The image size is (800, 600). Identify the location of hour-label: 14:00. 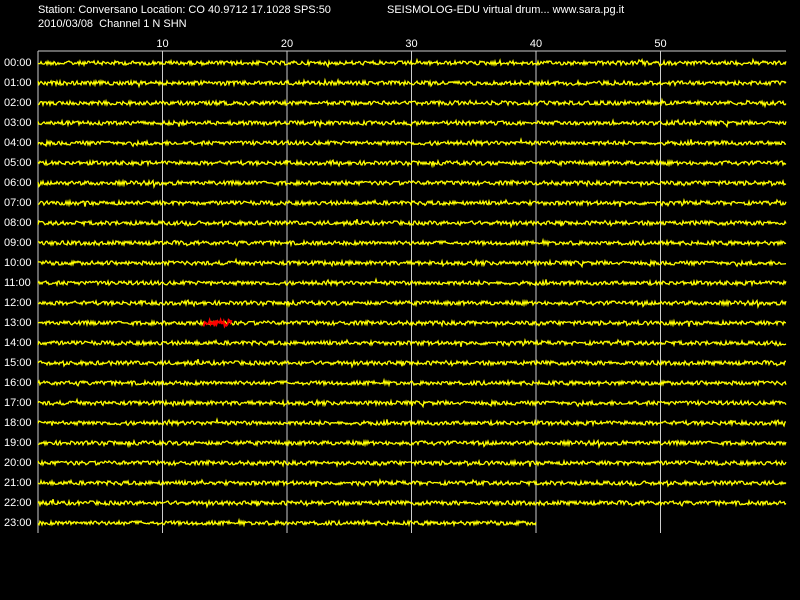
(18, 343).